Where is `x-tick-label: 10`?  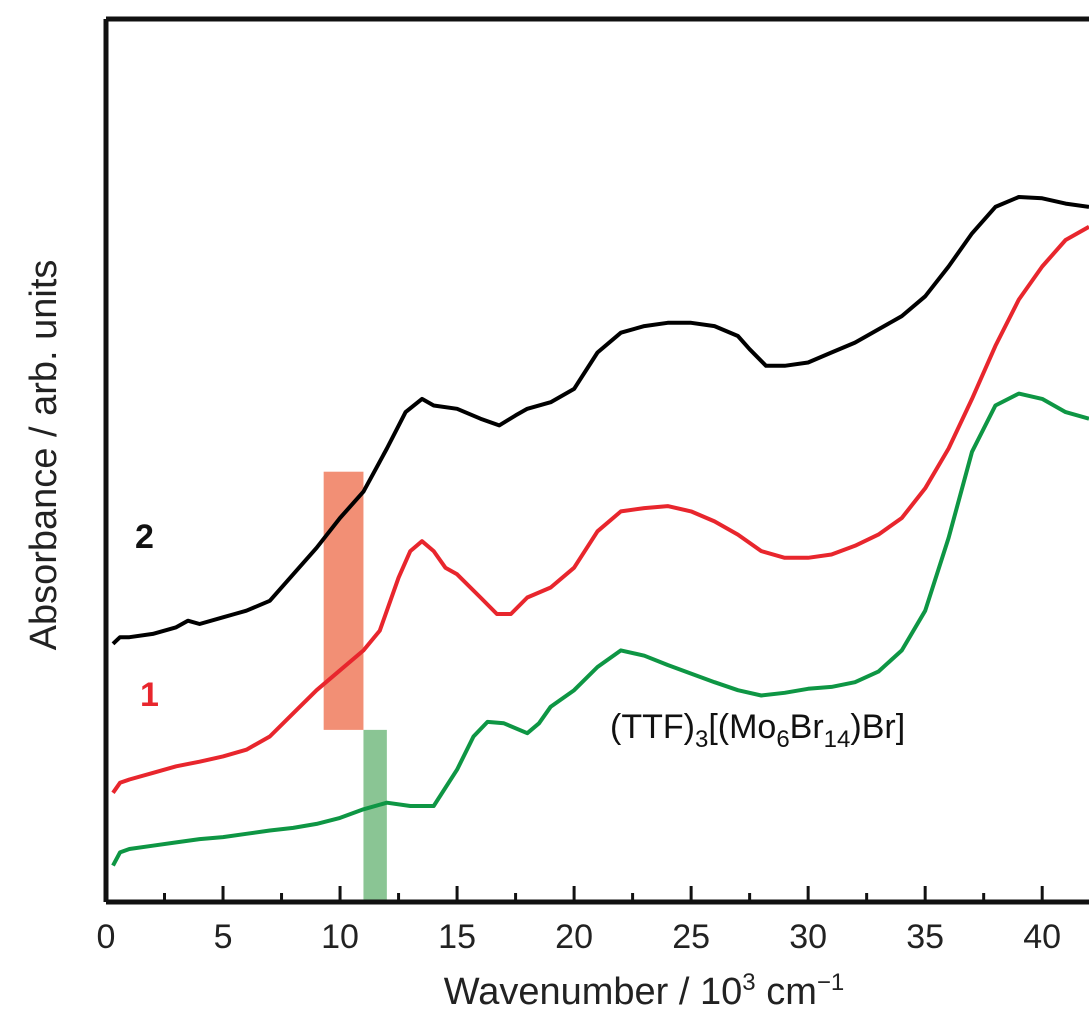
x-tick-label: 10 is located at coordinates (340, 937).